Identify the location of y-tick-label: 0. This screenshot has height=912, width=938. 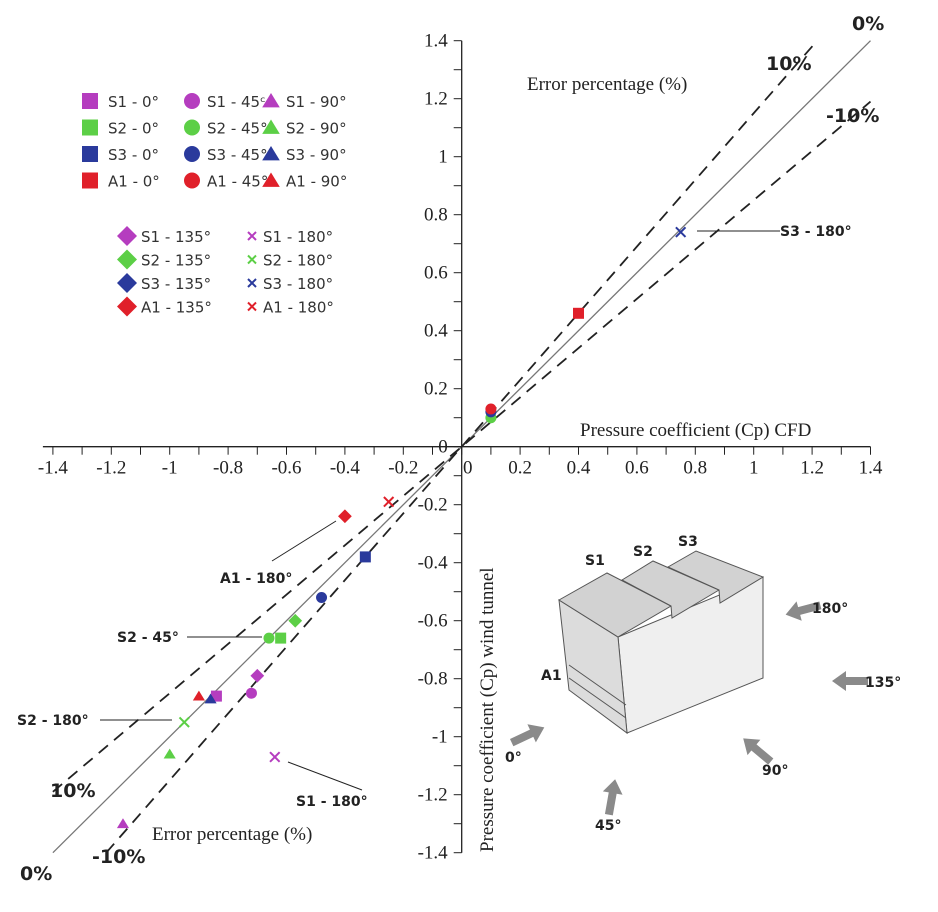
(443, 447).